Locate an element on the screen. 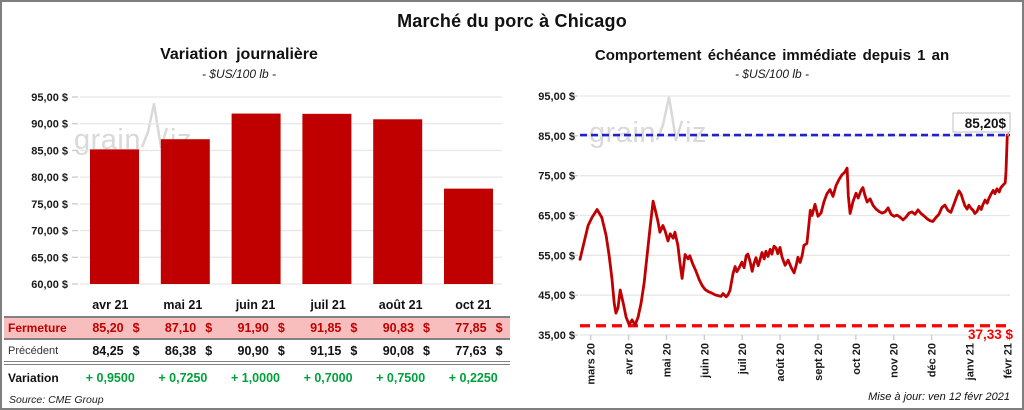 The width and height of the screenshot is (1024, 410). x-axis-label-nov 20: nov 20 is located at coordinates (895, 360).